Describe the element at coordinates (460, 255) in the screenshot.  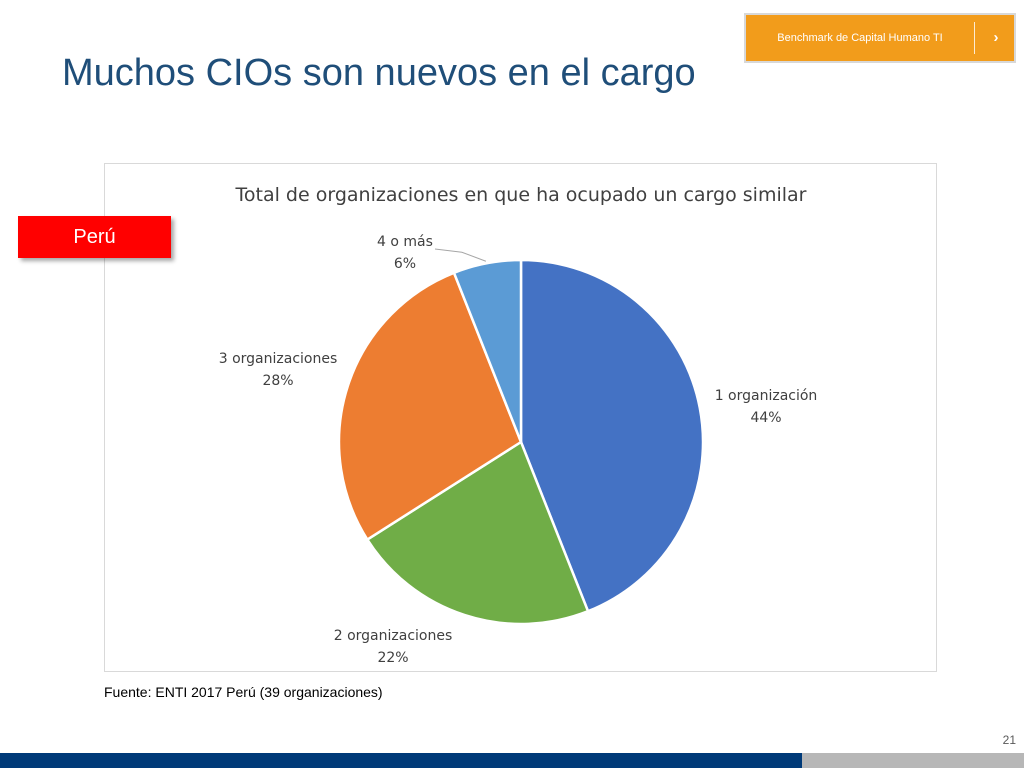
I see `leader-line` at that location.